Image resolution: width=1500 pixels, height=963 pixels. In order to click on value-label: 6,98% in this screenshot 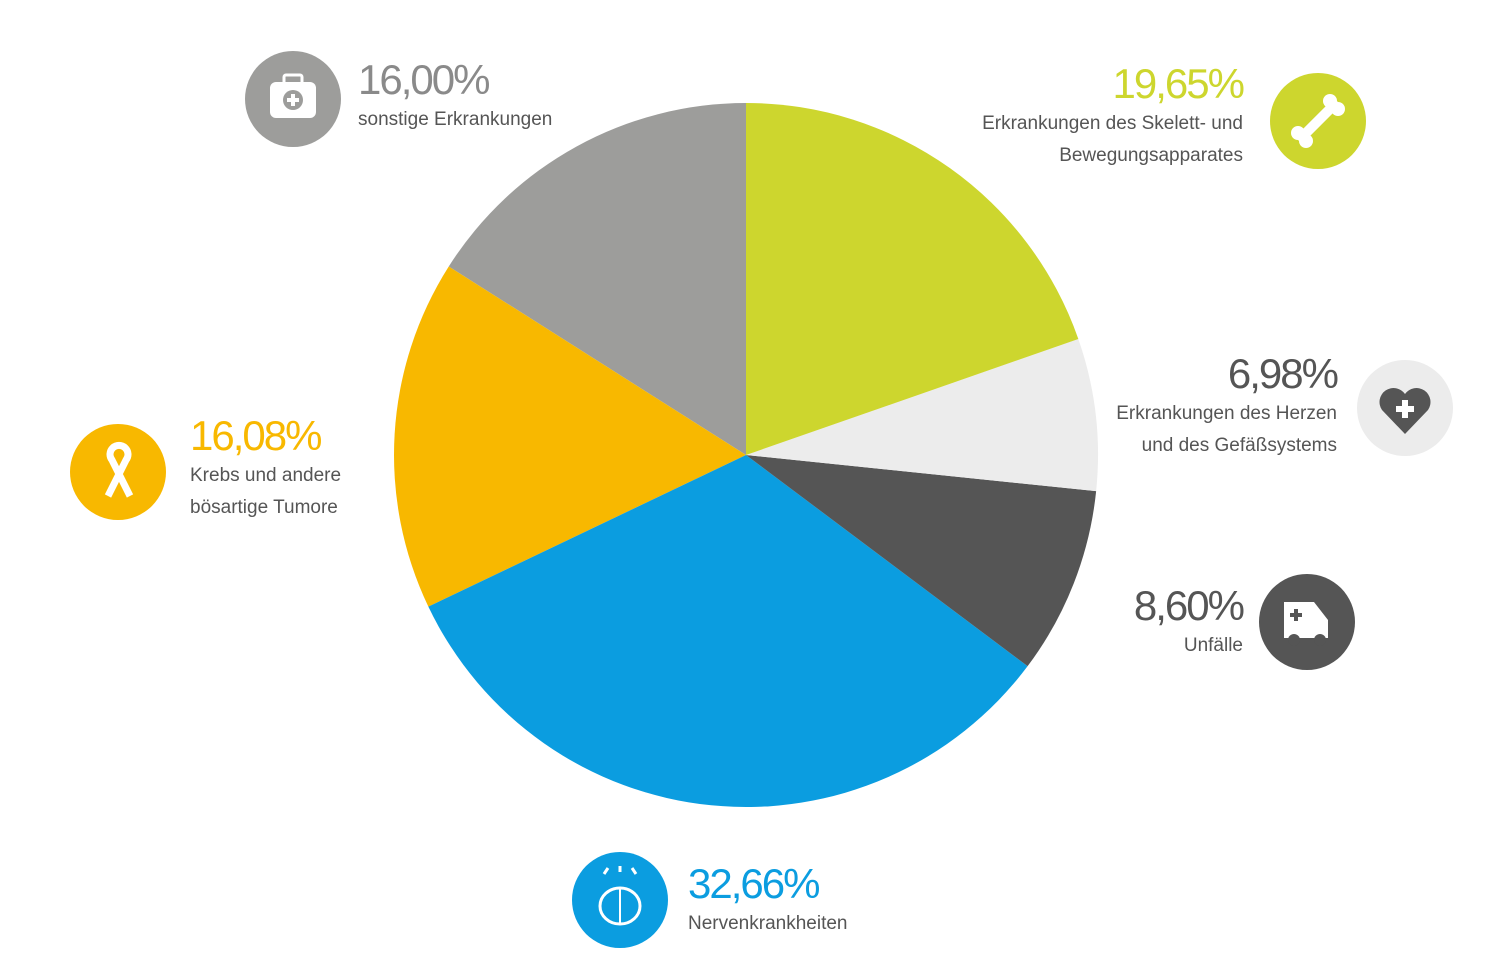, I will do `click(1283, 373)`.